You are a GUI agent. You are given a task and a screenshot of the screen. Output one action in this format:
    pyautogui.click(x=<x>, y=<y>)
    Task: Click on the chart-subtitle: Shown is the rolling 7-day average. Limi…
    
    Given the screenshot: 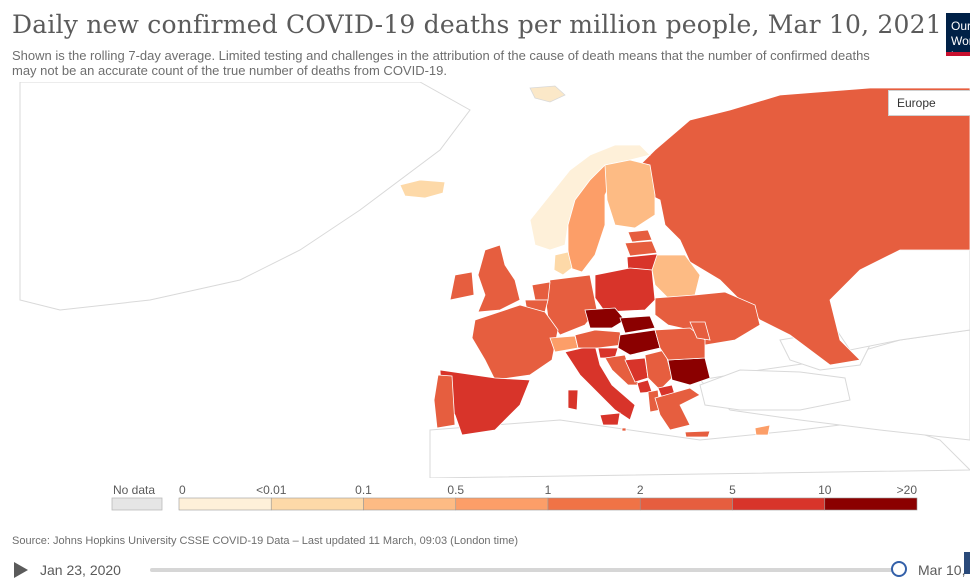 What is the action you would take?
    pyautogui.click(x=441, y=63)
    